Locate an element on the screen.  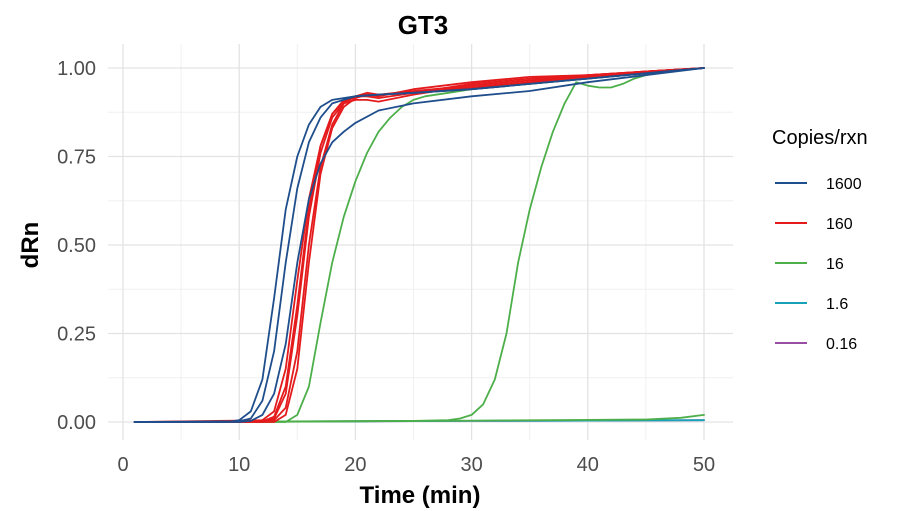
chart-title: GT3 is located at coordinates (423, 25).